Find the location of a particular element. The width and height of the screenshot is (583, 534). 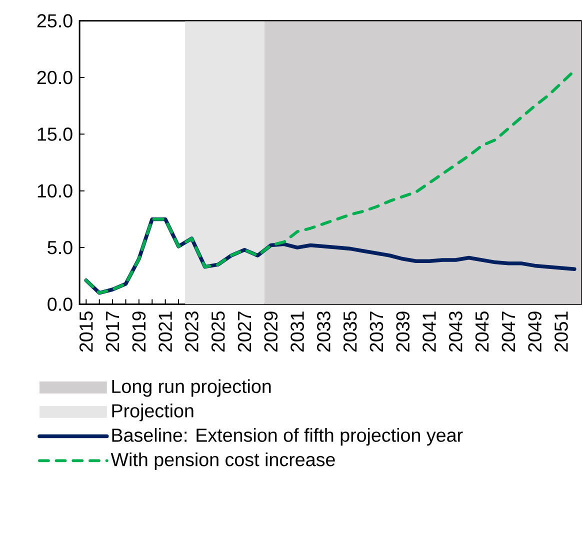

y-tick-label: 25.0 is located at coordinates (54, 21).